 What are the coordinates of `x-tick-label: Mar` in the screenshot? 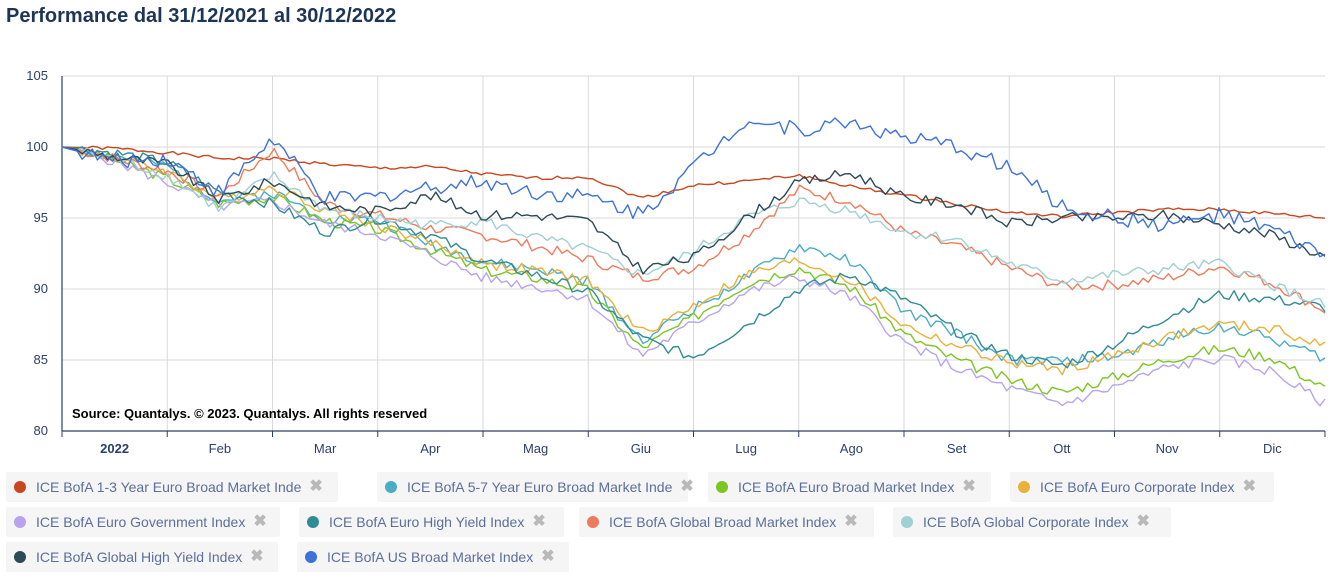 It's located at (325, 448).